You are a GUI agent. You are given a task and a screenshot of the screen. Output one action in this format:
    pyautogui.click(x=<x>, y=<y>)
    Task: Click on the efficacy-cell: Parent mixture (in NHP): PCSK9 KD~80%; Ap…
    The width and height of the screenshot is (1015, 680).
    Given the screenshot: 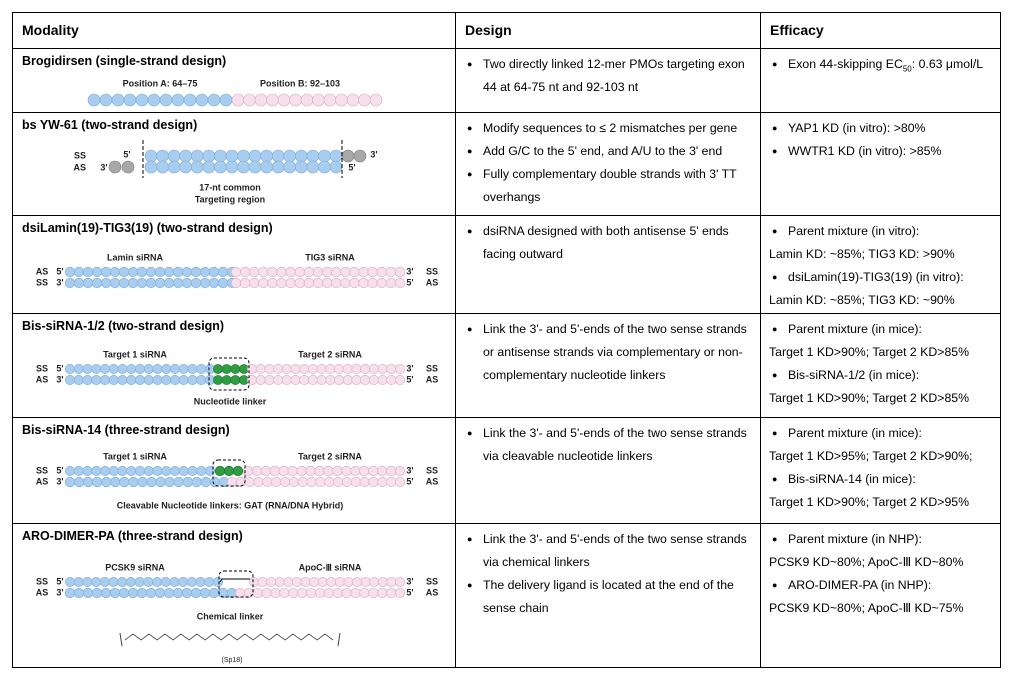 What is the action you would take?
    pyautogui.click(x=883, y=574)
    